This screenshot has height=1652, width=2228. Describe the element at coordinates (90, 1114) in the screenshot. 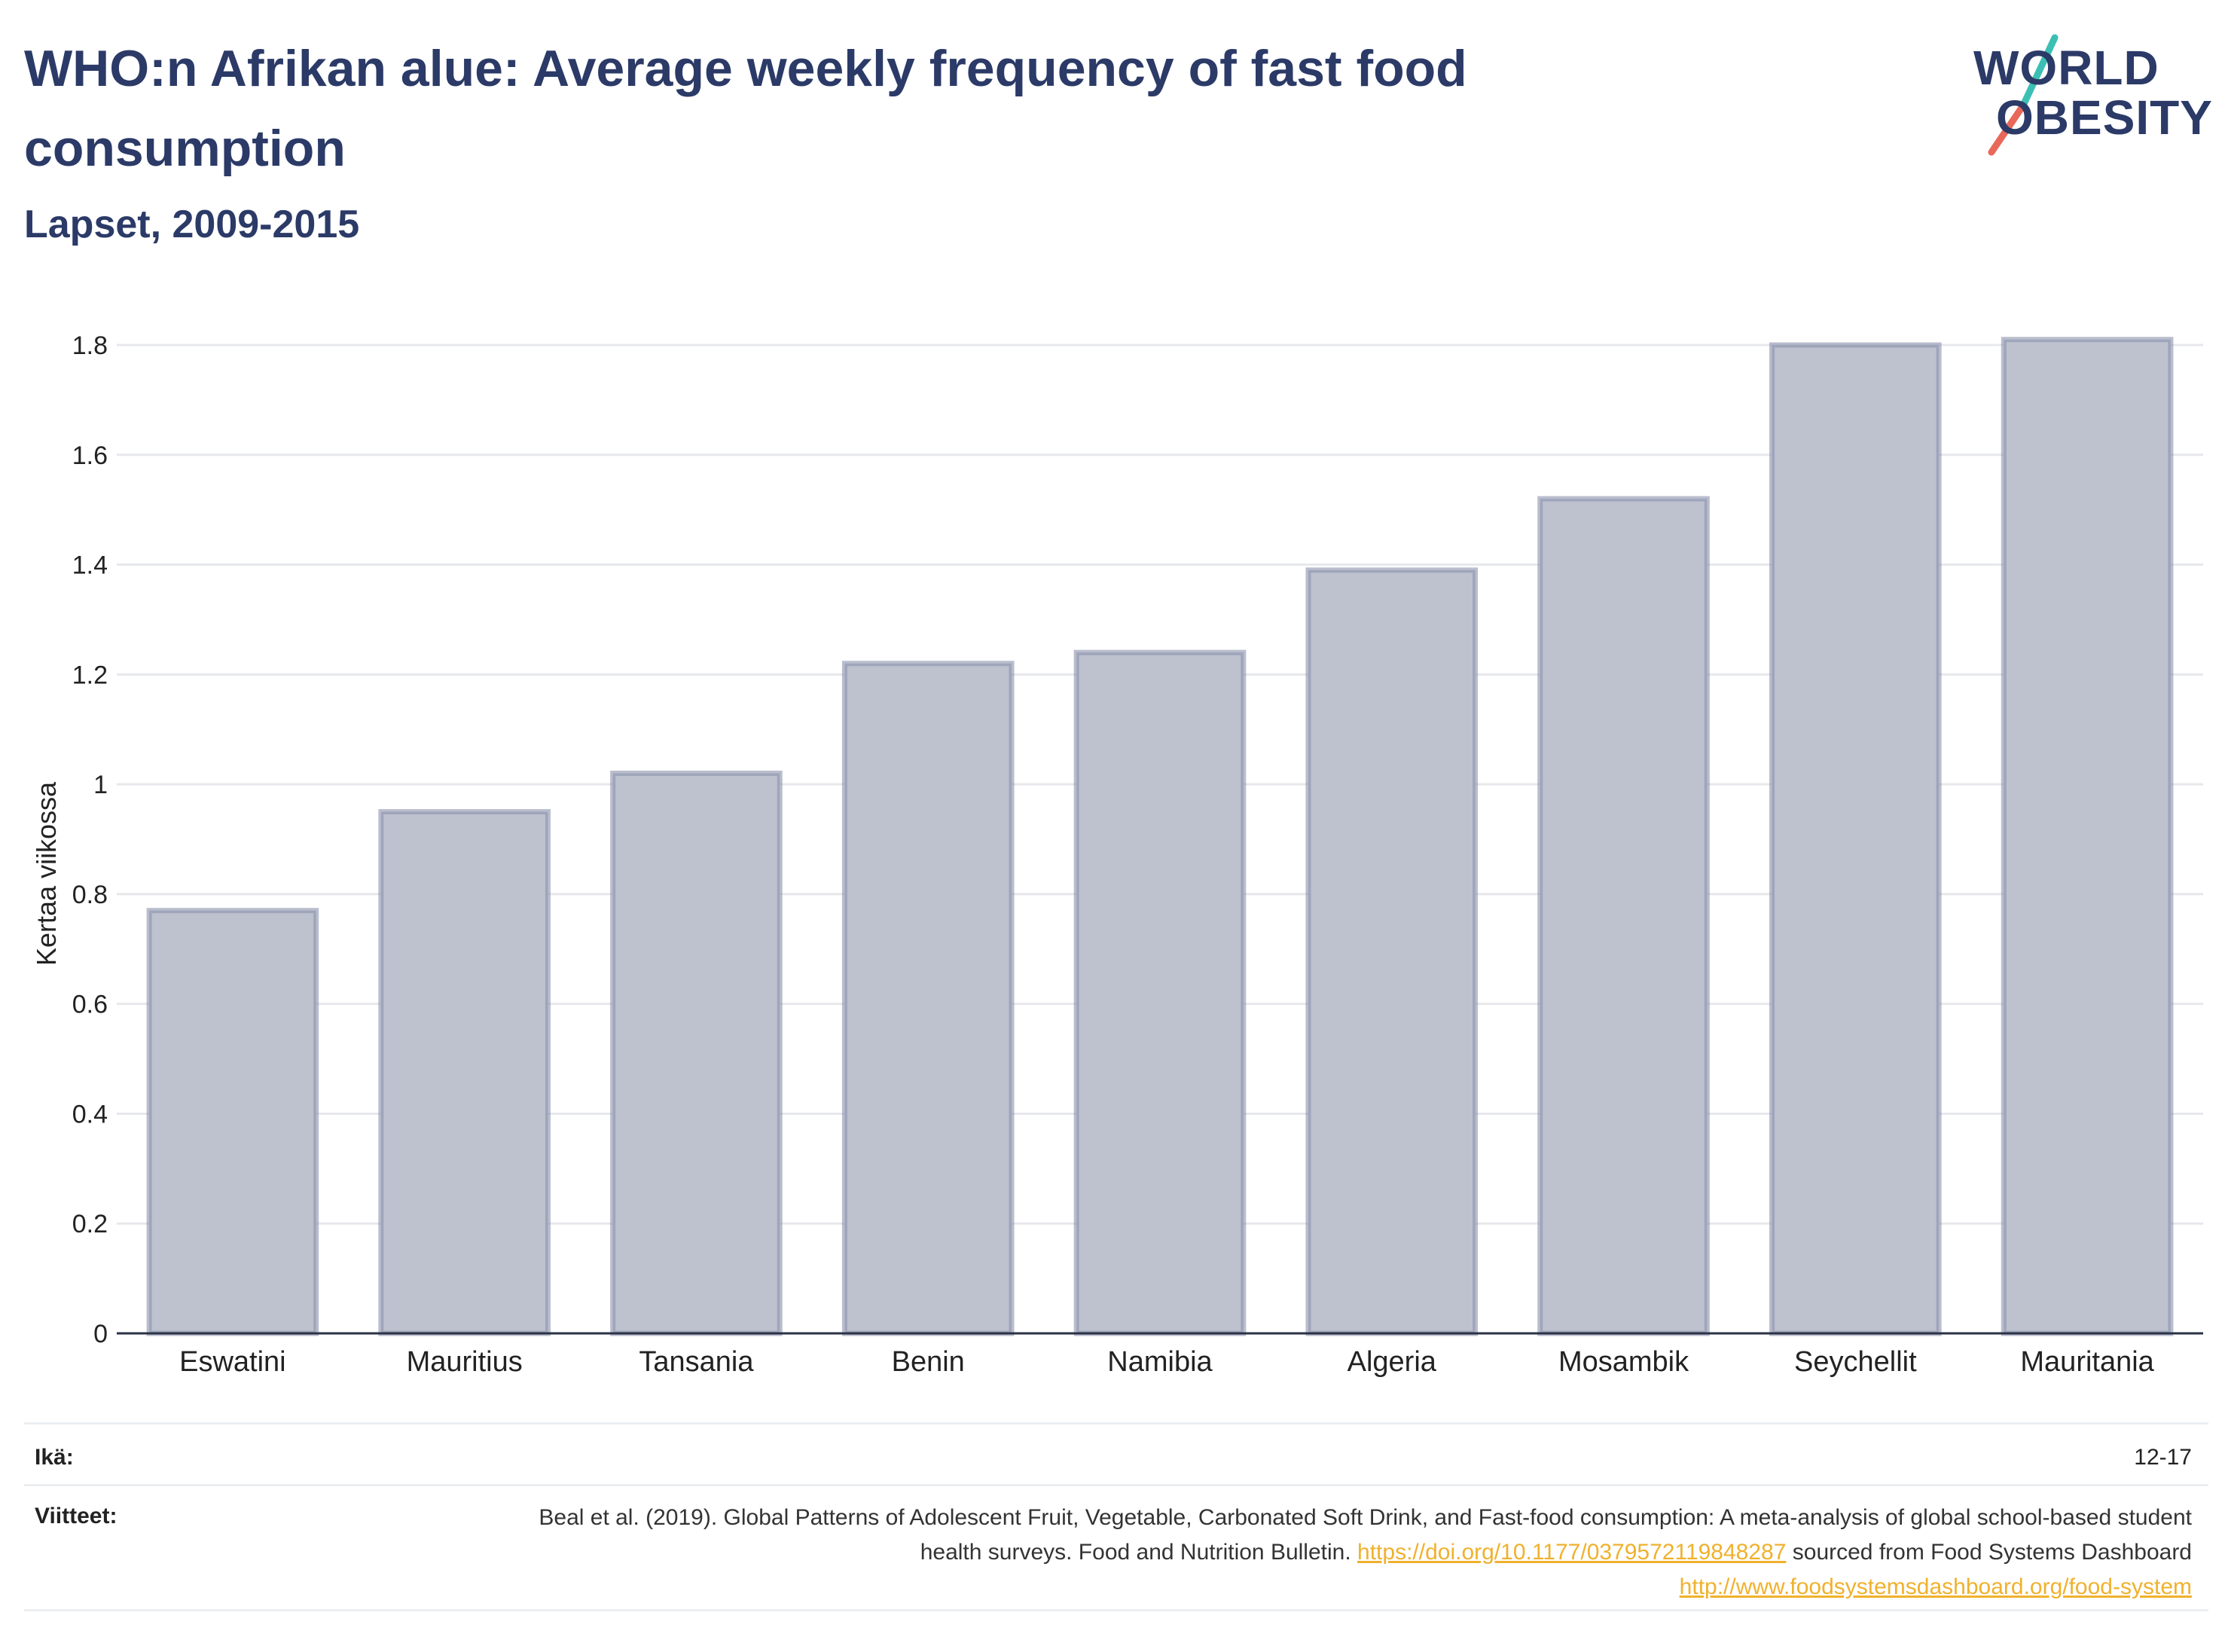

I see `y-tick-label: 0.4` at that location.